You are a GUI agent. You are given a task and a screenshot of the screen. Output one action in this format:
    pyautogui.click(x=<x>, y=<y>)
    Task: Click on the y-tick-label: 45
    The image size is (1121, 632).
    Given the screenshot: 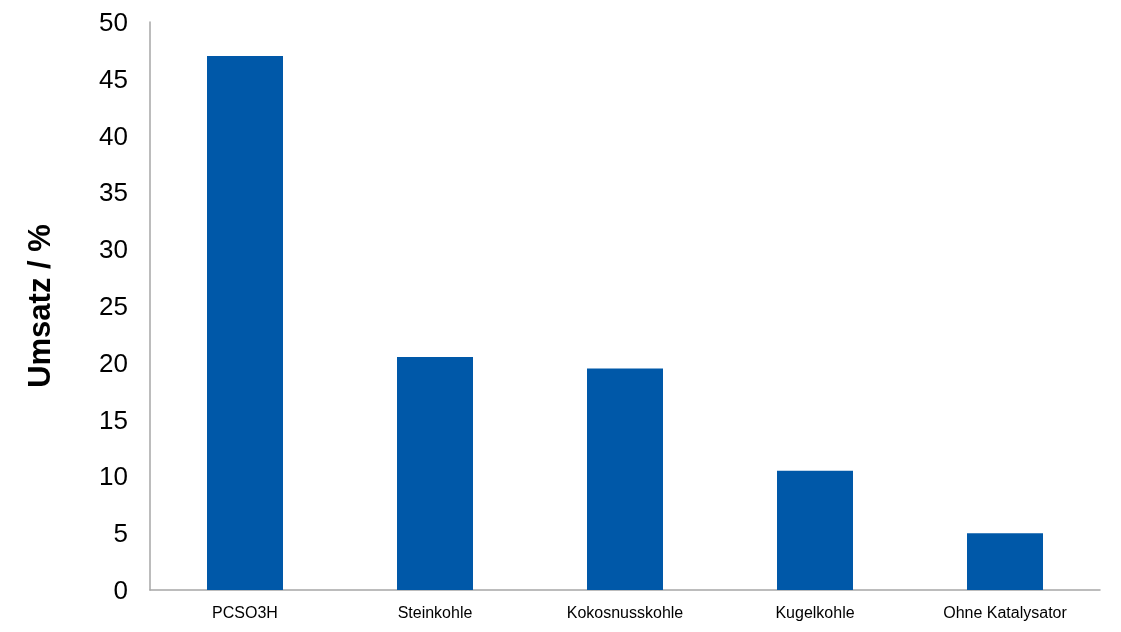 What is the action you would take?
    pyautogui.click(x=113, y=78)
    